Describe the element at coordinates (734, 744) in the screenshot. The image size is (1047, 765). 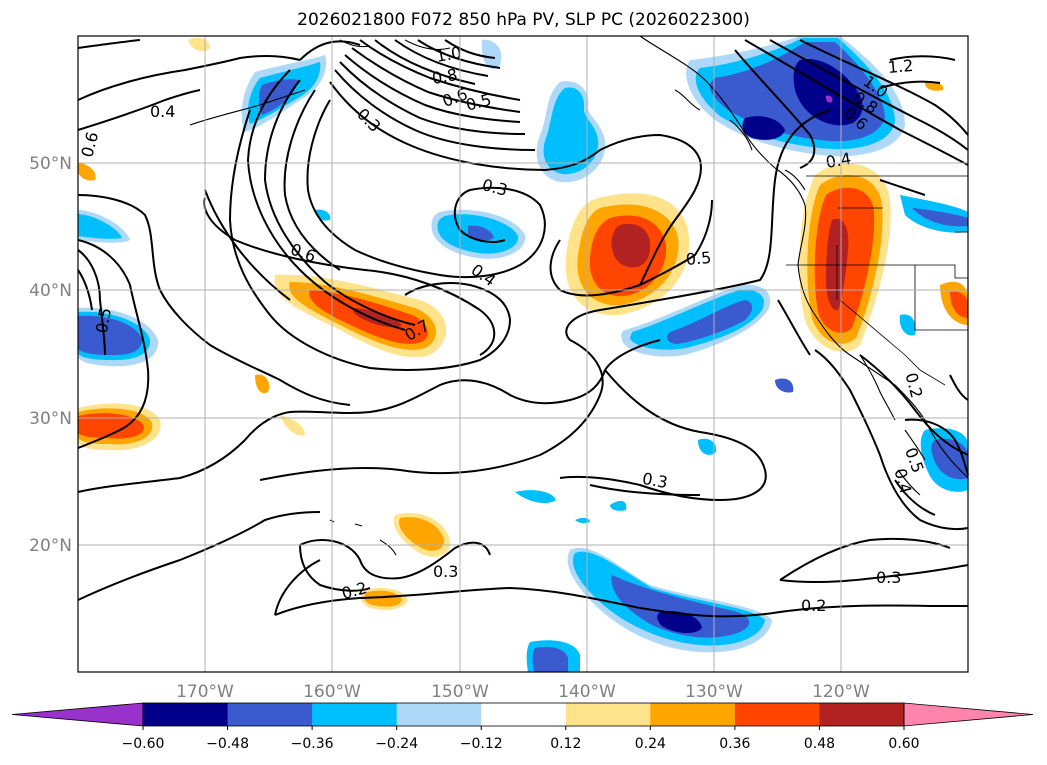
I see `colorbar-tick-label: 0.36` at that location.